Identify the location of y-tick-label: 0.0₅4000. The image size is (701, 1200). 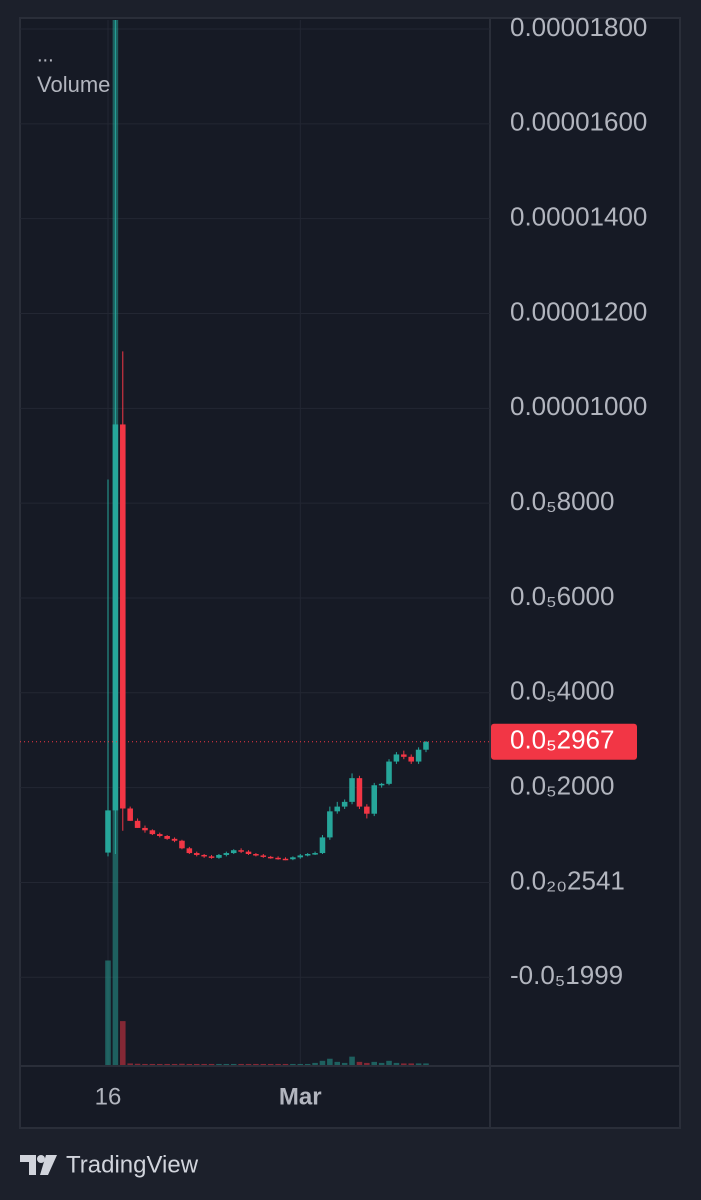
(562, 691).